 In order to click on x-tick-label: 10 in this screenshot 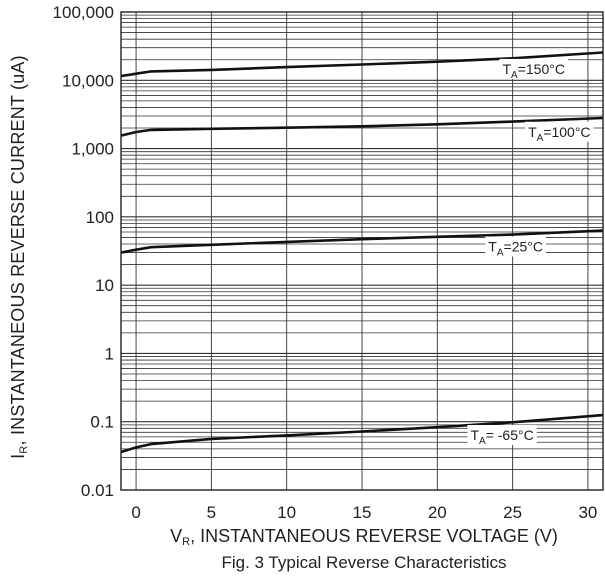, I will do `click(286, 512)`.